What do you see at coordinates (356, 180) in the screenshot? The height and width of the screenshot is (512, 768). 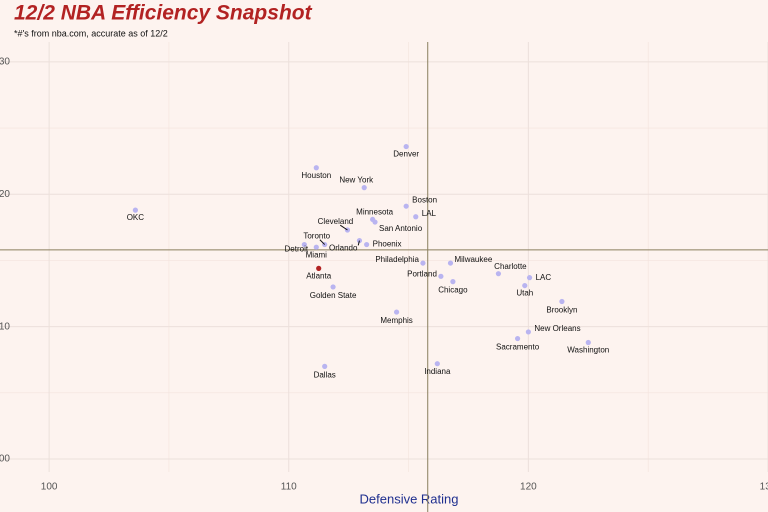 I see `point-label: New York` at bounding box center [356, 180].